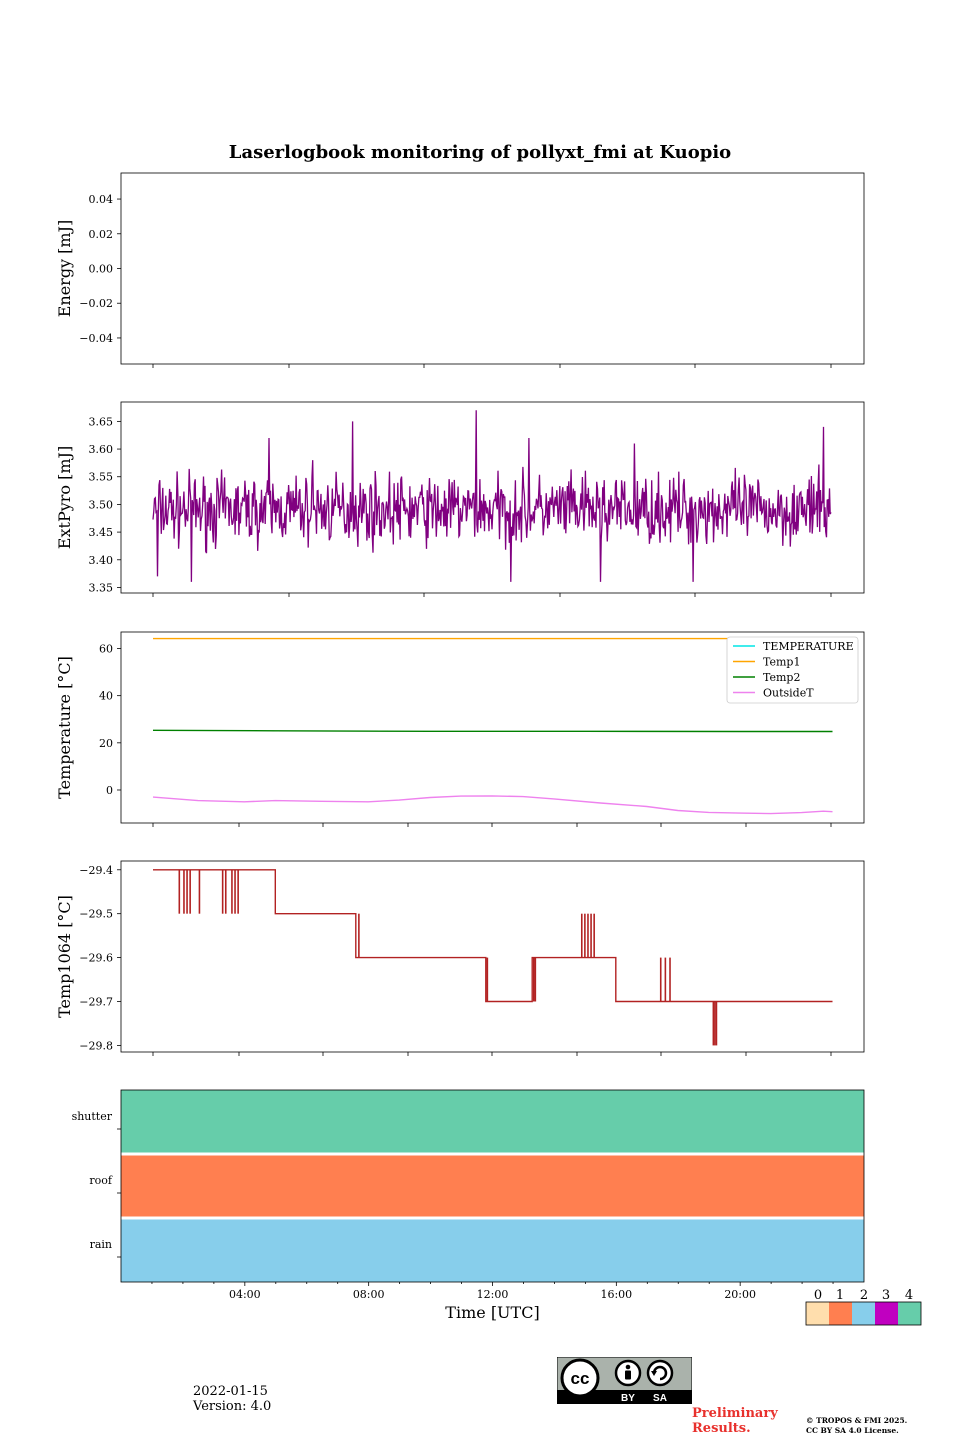 Image resolution: width=960 pixels, height=1440 pixels. What do you see at coordinates (735, 1421) in the screenshot?
I see `preliminary-results-note: Preliminary Results.` at bounding box center [735, 1421].